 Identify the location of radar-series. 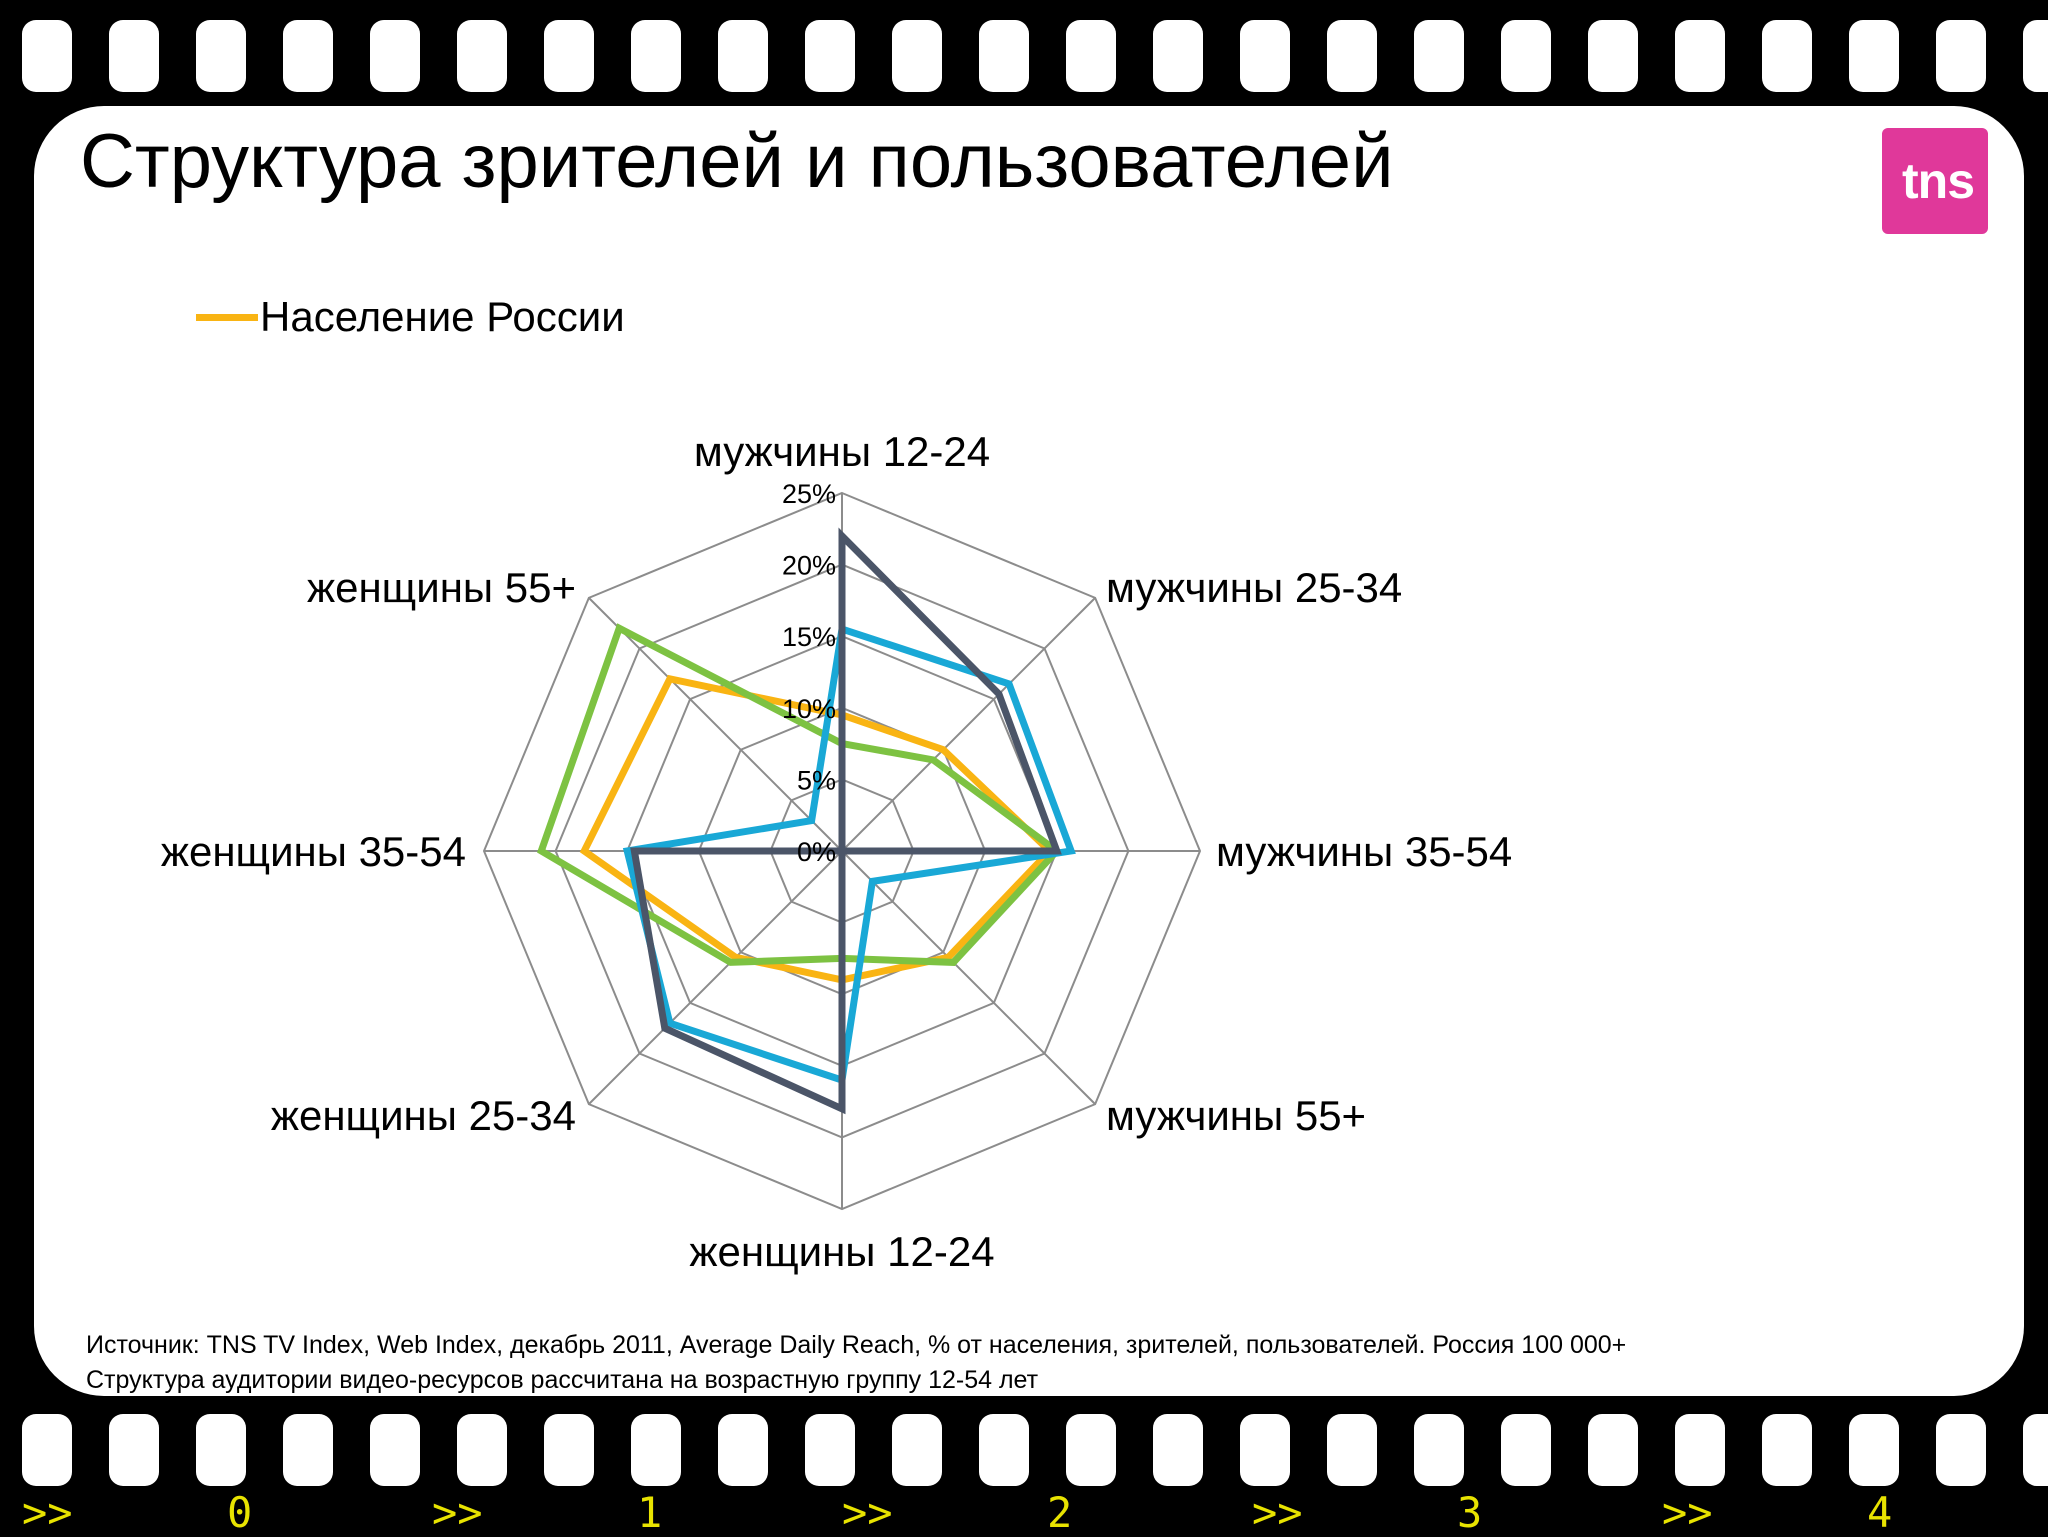
(806, 821).